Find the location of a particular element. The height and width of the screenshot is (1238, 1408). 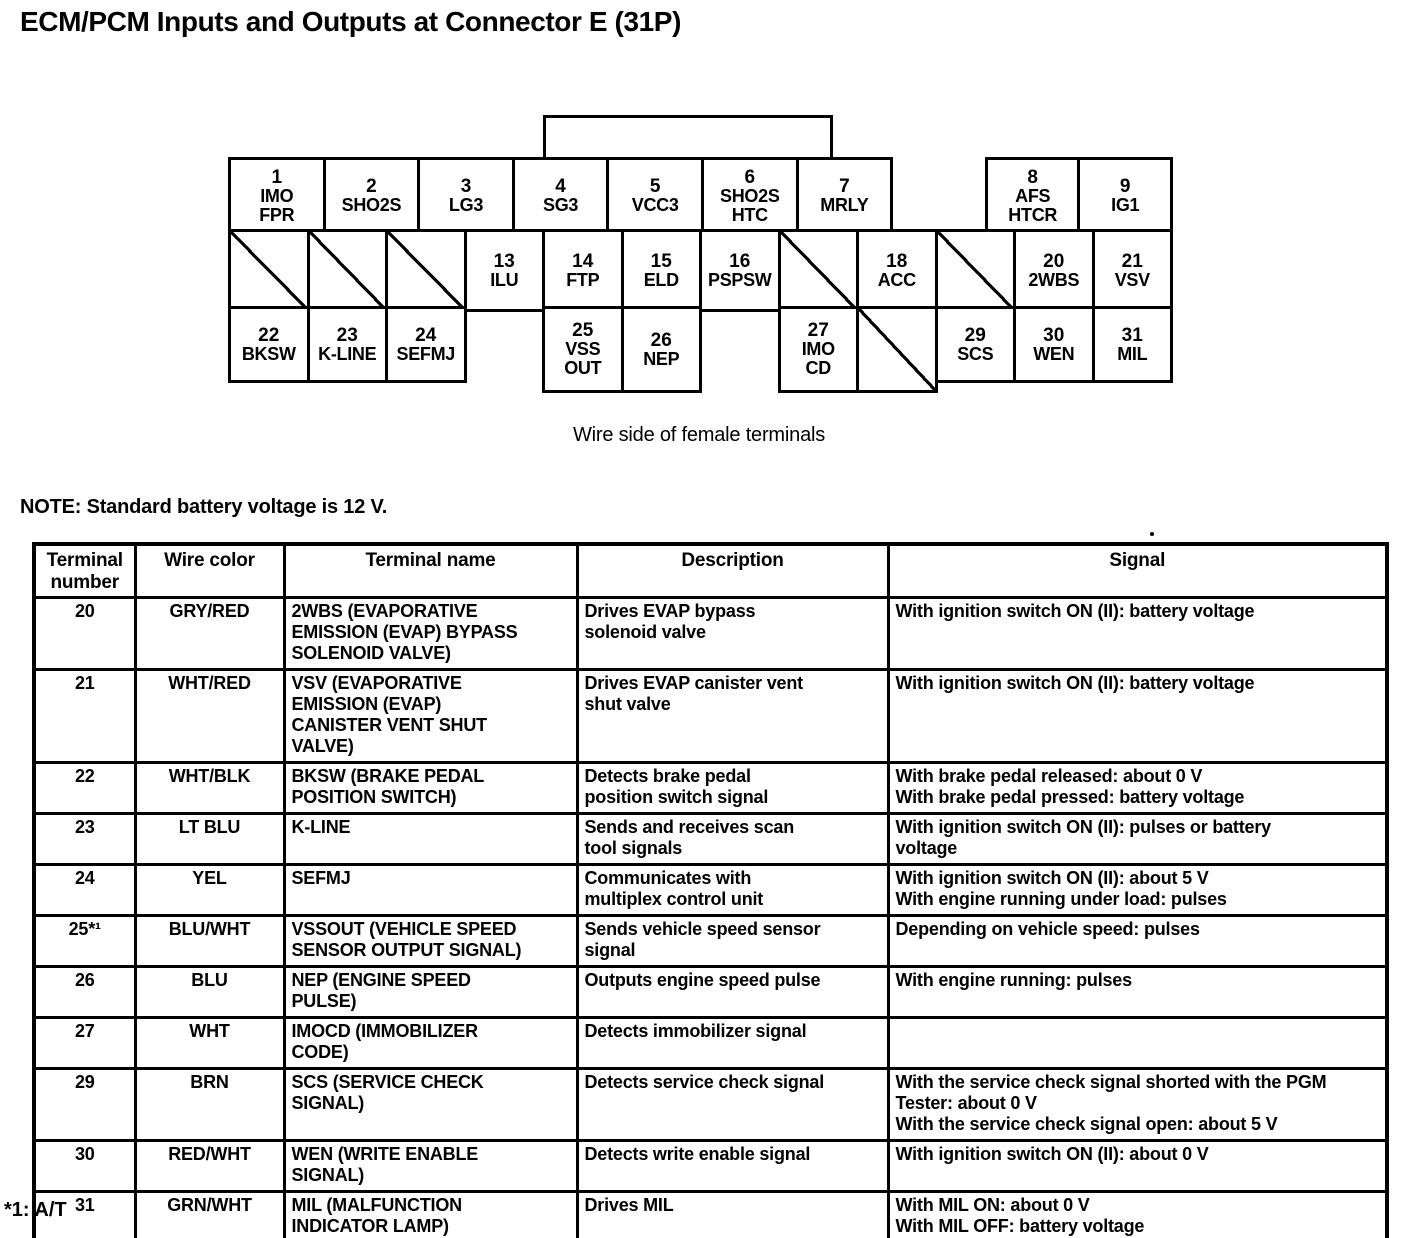

pin-label: MRLY is located at coordinates (844, 205).